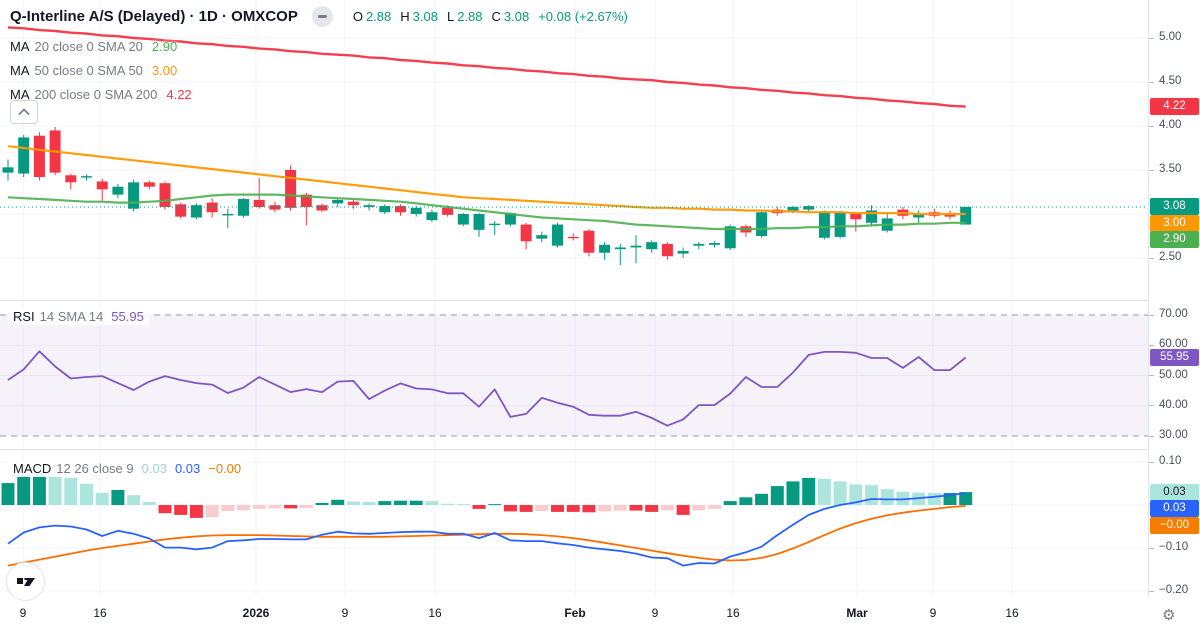 The height and width of the screenshot is (630, 1200). What do you see at coordinates (1169, 615) in the screenshot?
I see `settings-gear-icon: ⚙` at bounding box center [1169, 615].